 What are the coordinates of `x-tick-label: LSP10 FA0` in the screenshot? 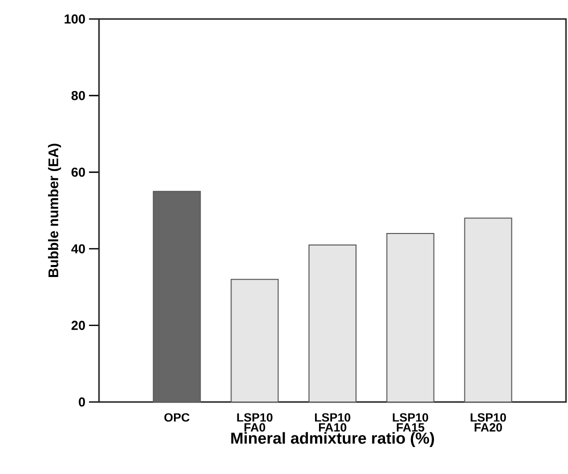 It's located at (254, 422).